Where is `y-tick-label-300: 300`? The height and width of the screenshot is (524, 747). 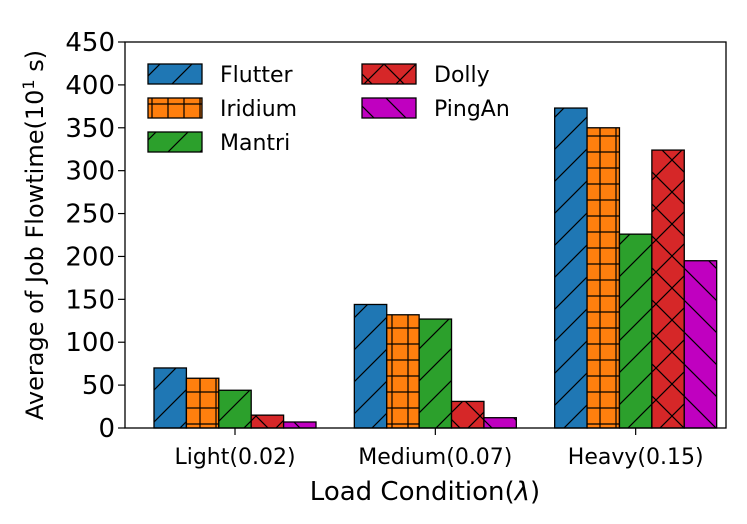
y-tick-label-300: 300 is located at coordinates (90, 172).